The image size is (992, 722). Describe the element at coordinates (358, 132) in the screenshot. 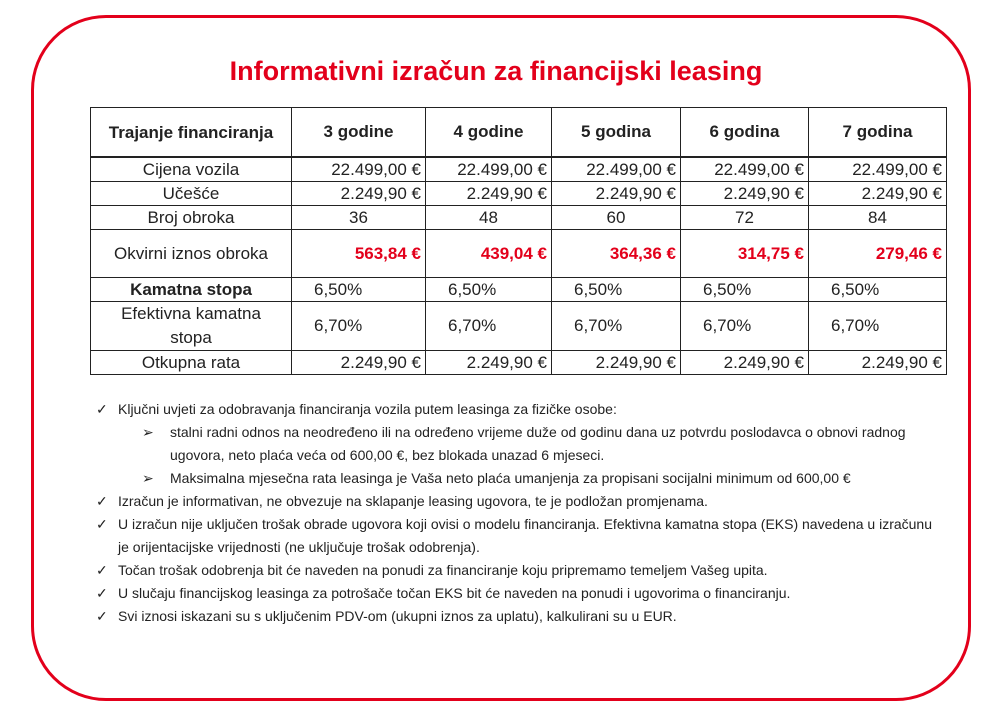

I see `header-cell: 3 godine` at that location.